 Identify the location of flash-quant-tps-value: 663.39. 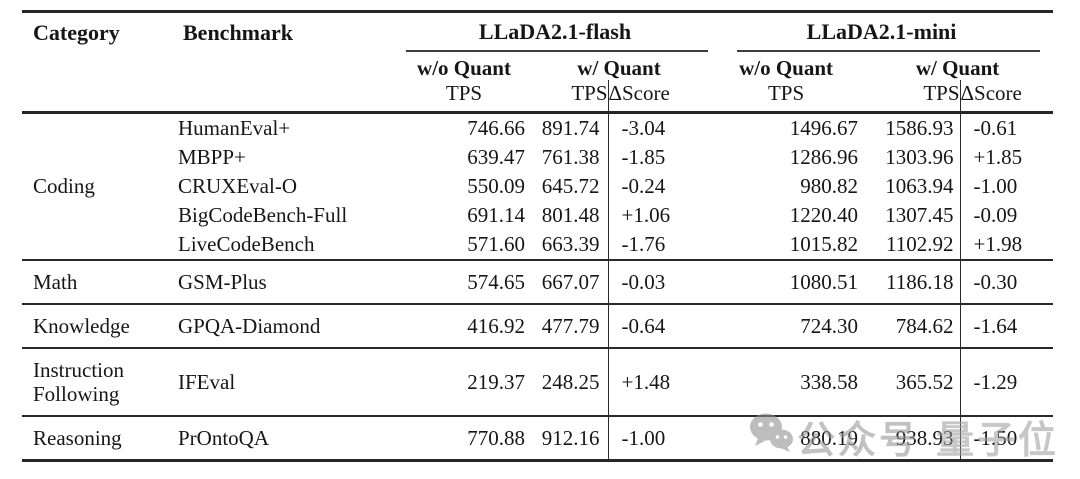
(570, 244).